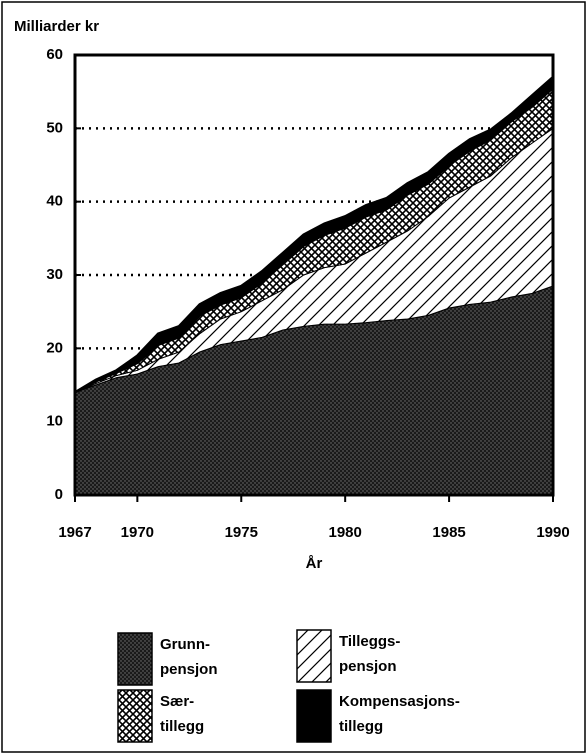 The image size is (588, 755). Describe the element at coordinates (399, 701) in the screenshot. I see `legend-line: Kompensasjons-` at that location.